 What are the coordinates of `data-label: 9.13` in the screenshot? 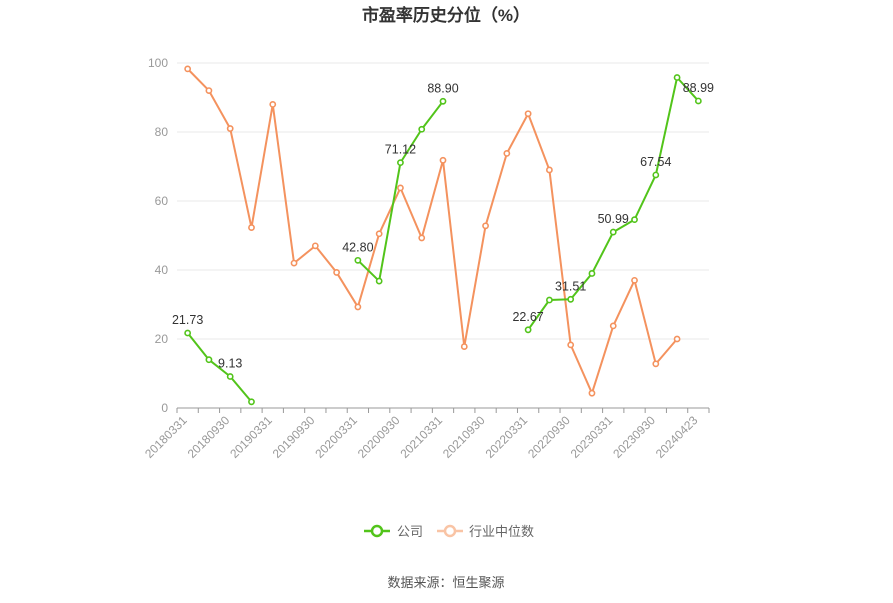 It's located at (230, 364).